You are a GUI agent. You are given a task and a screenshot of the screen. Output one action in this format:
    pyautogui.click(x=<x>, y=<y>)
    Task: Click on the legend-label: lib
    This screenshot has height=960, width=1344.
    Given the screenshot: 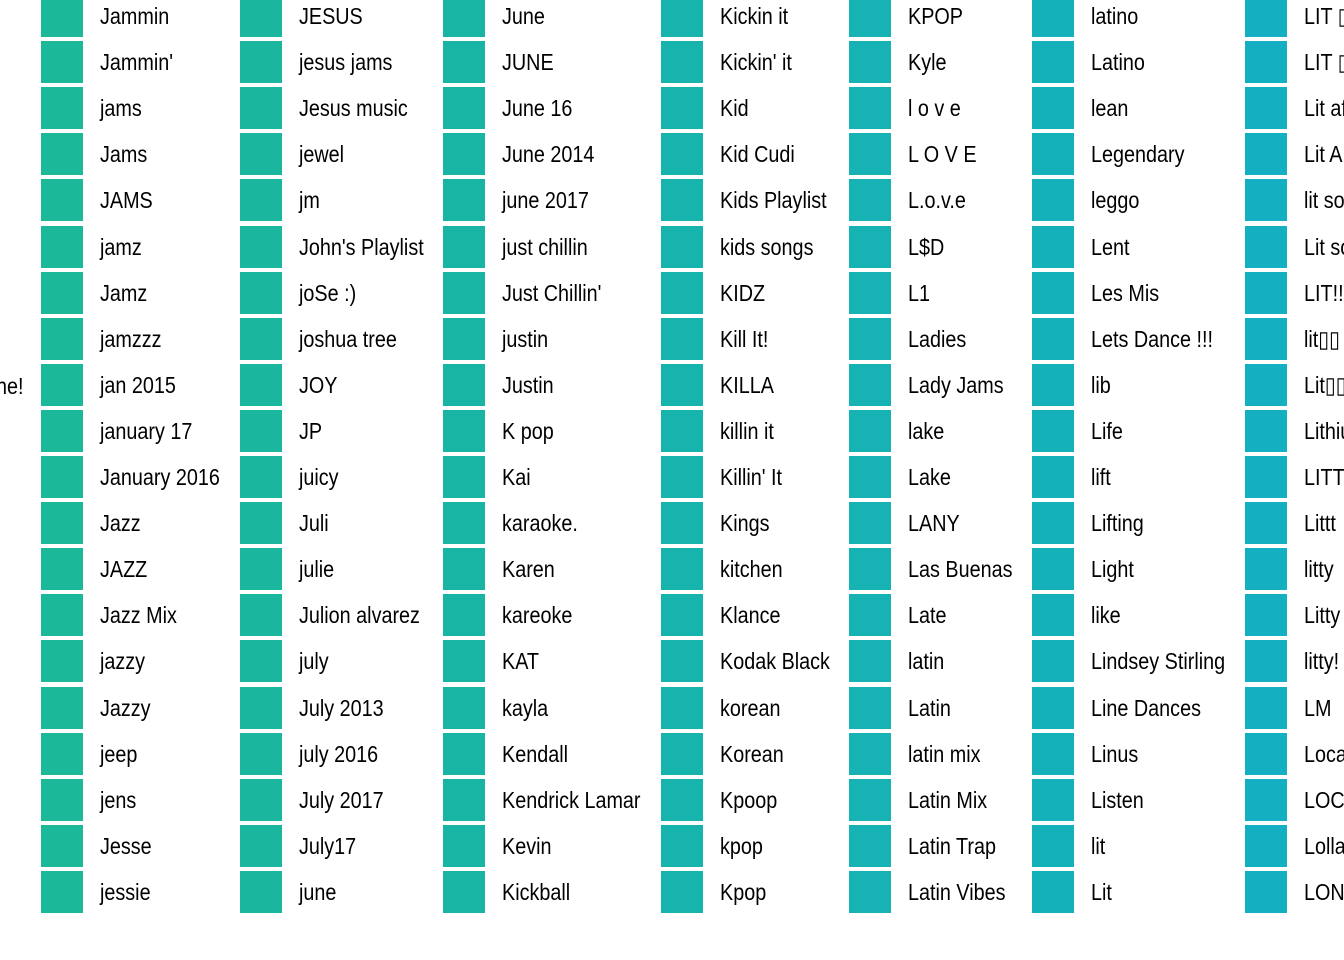 What is the action you would take?
    pyautogui.click(x=1101, y=385)
    